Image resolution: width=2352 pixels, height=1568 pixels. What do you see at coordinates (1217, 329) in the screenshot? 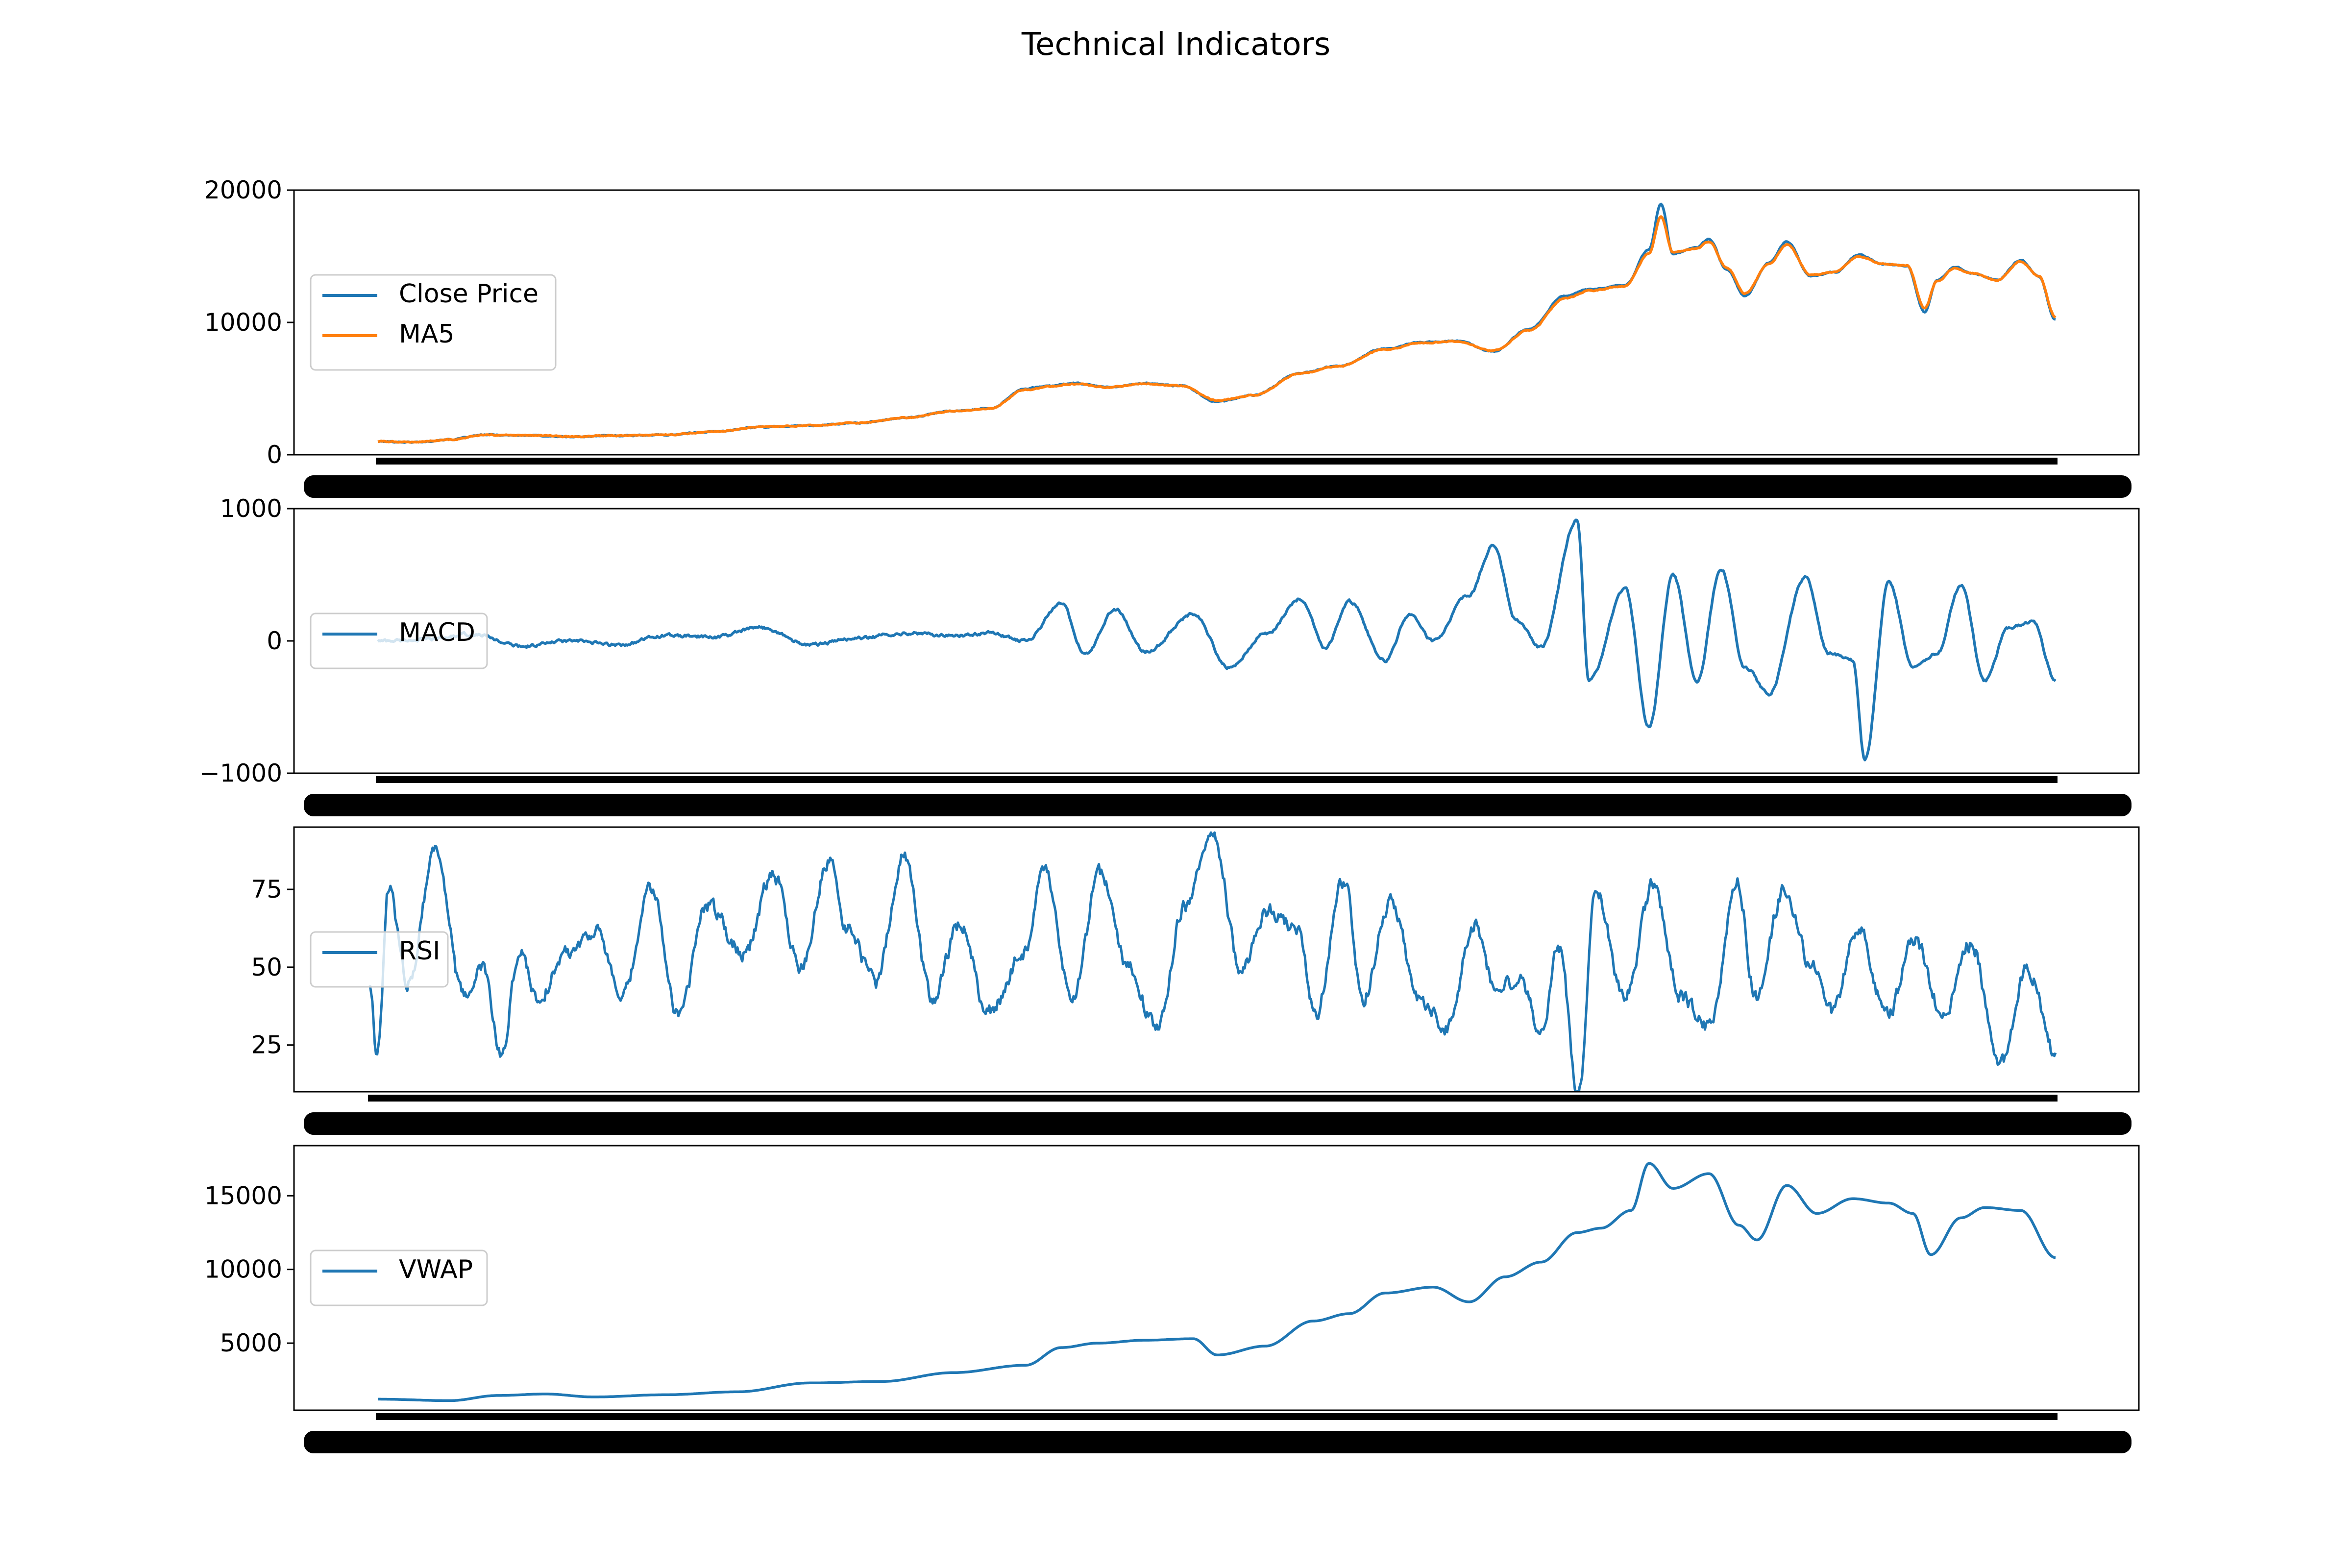
I see `series-line-ma5` at bounding box center [1217, 329].